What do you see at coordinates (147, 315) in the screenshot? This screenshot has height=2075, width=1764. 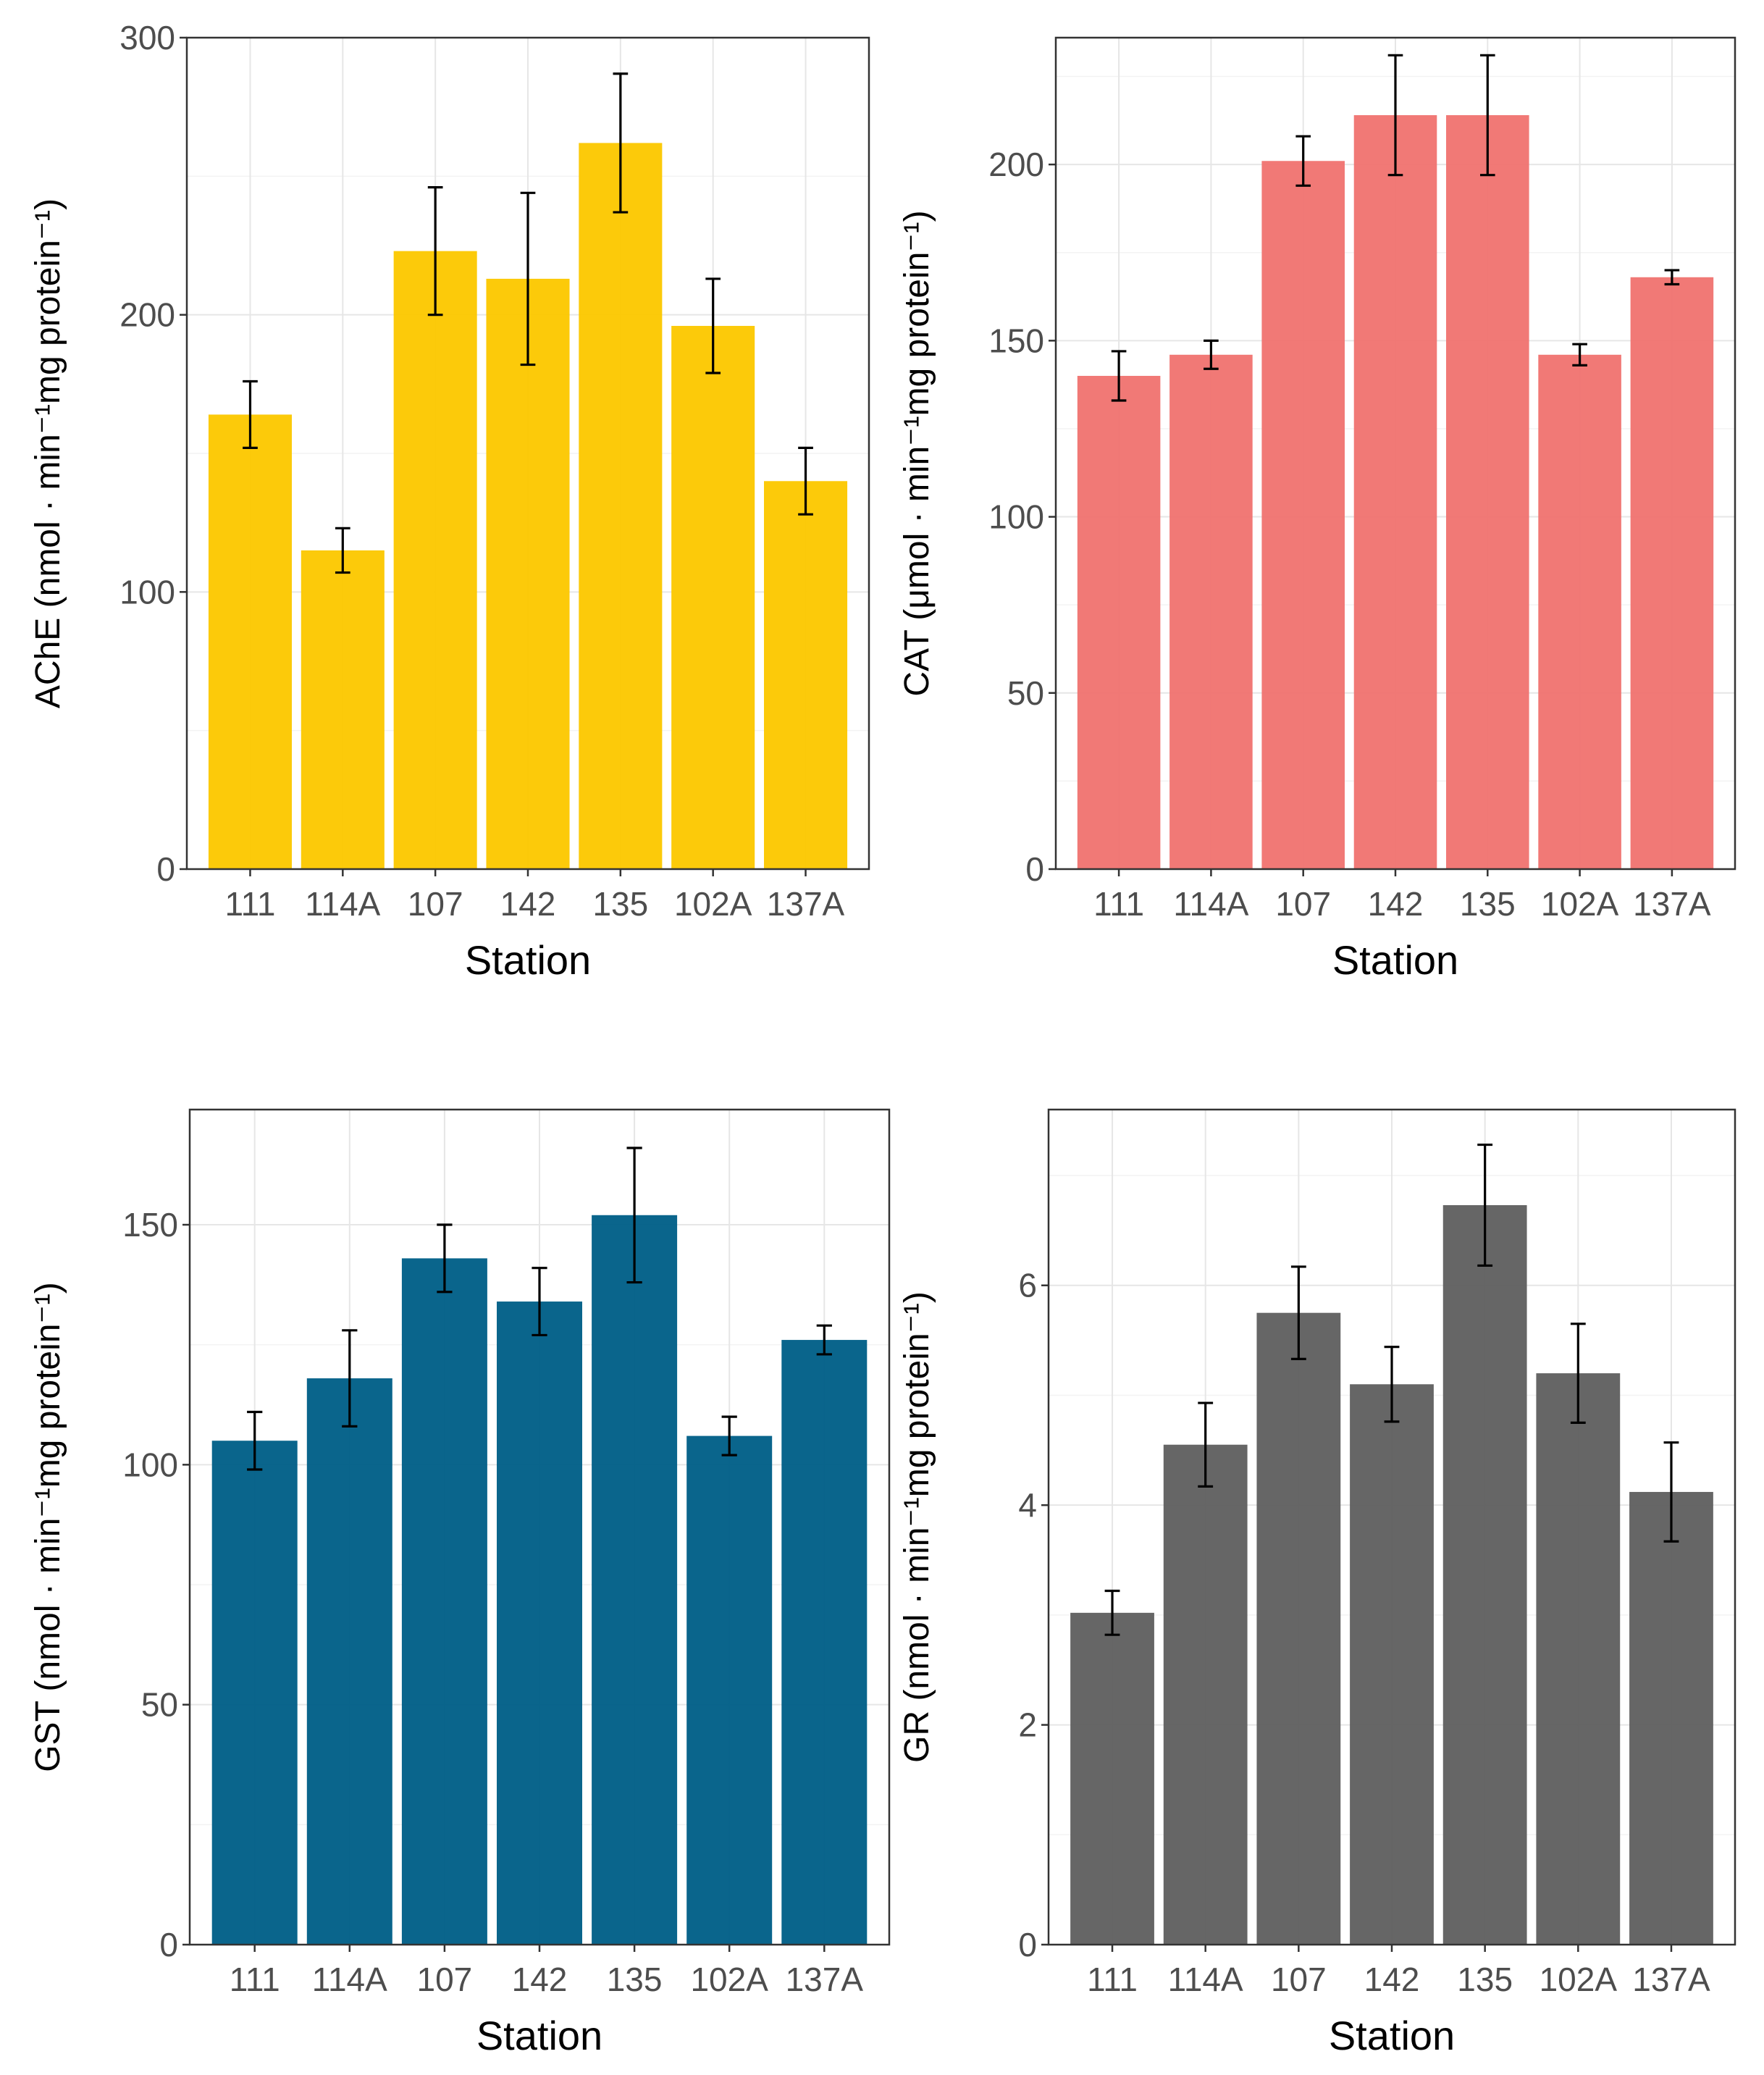 I see `ache-y-tick-label: 200` at bounding box center [147, 315].